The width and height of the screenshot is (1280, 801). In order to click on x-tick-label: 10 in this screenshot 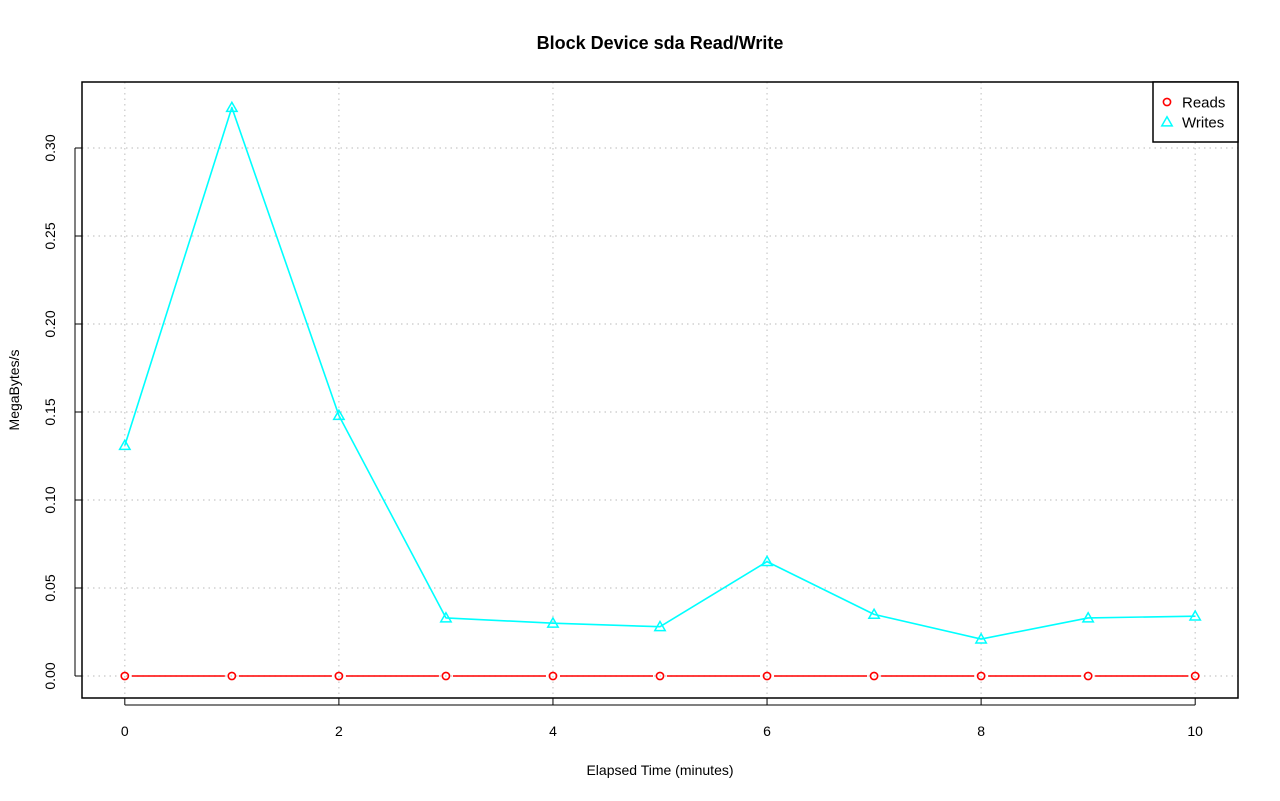, I will do `click(1195, 731)`.